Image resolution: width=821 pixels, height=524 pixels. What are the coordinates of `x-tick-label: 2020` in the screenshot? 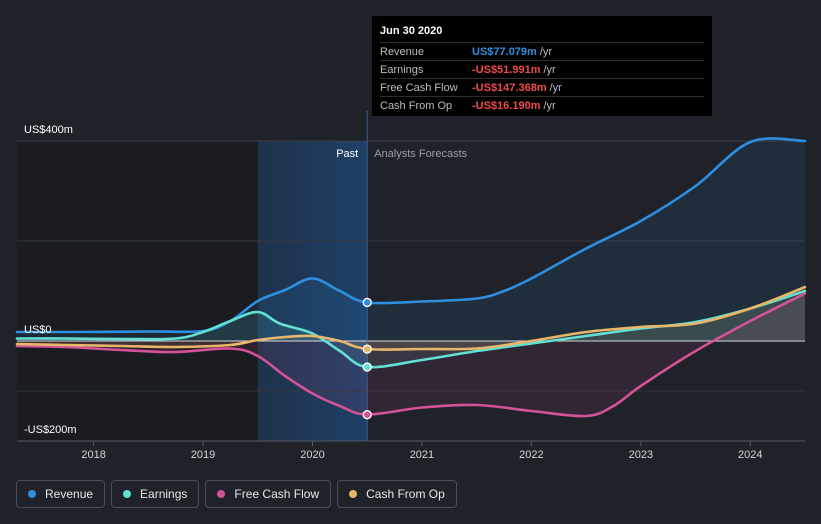 It's located at (312, 455).